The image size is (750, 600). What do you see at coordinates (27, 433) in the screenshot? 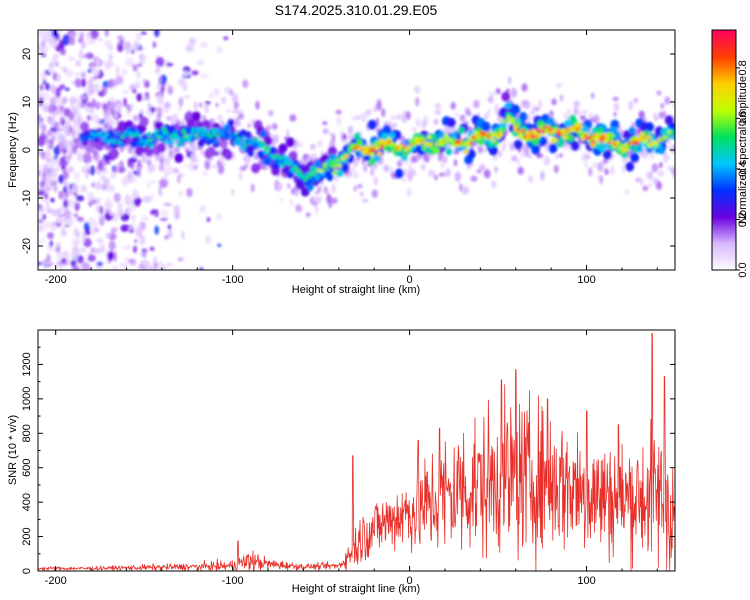
I see `y-tick-label: 800` at bounding box center [27, 433].